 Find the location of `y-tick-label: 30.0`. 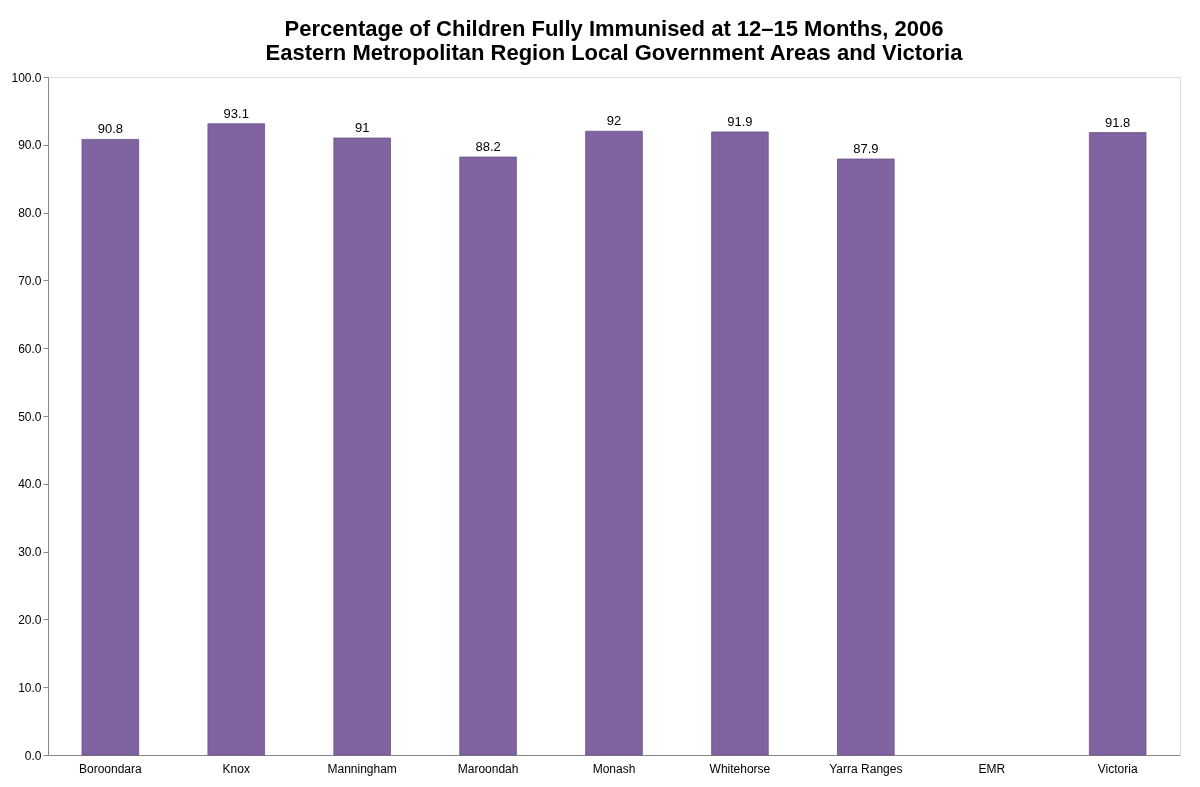

y-tick-label: 30.0 is located at coordinates (30, 552).